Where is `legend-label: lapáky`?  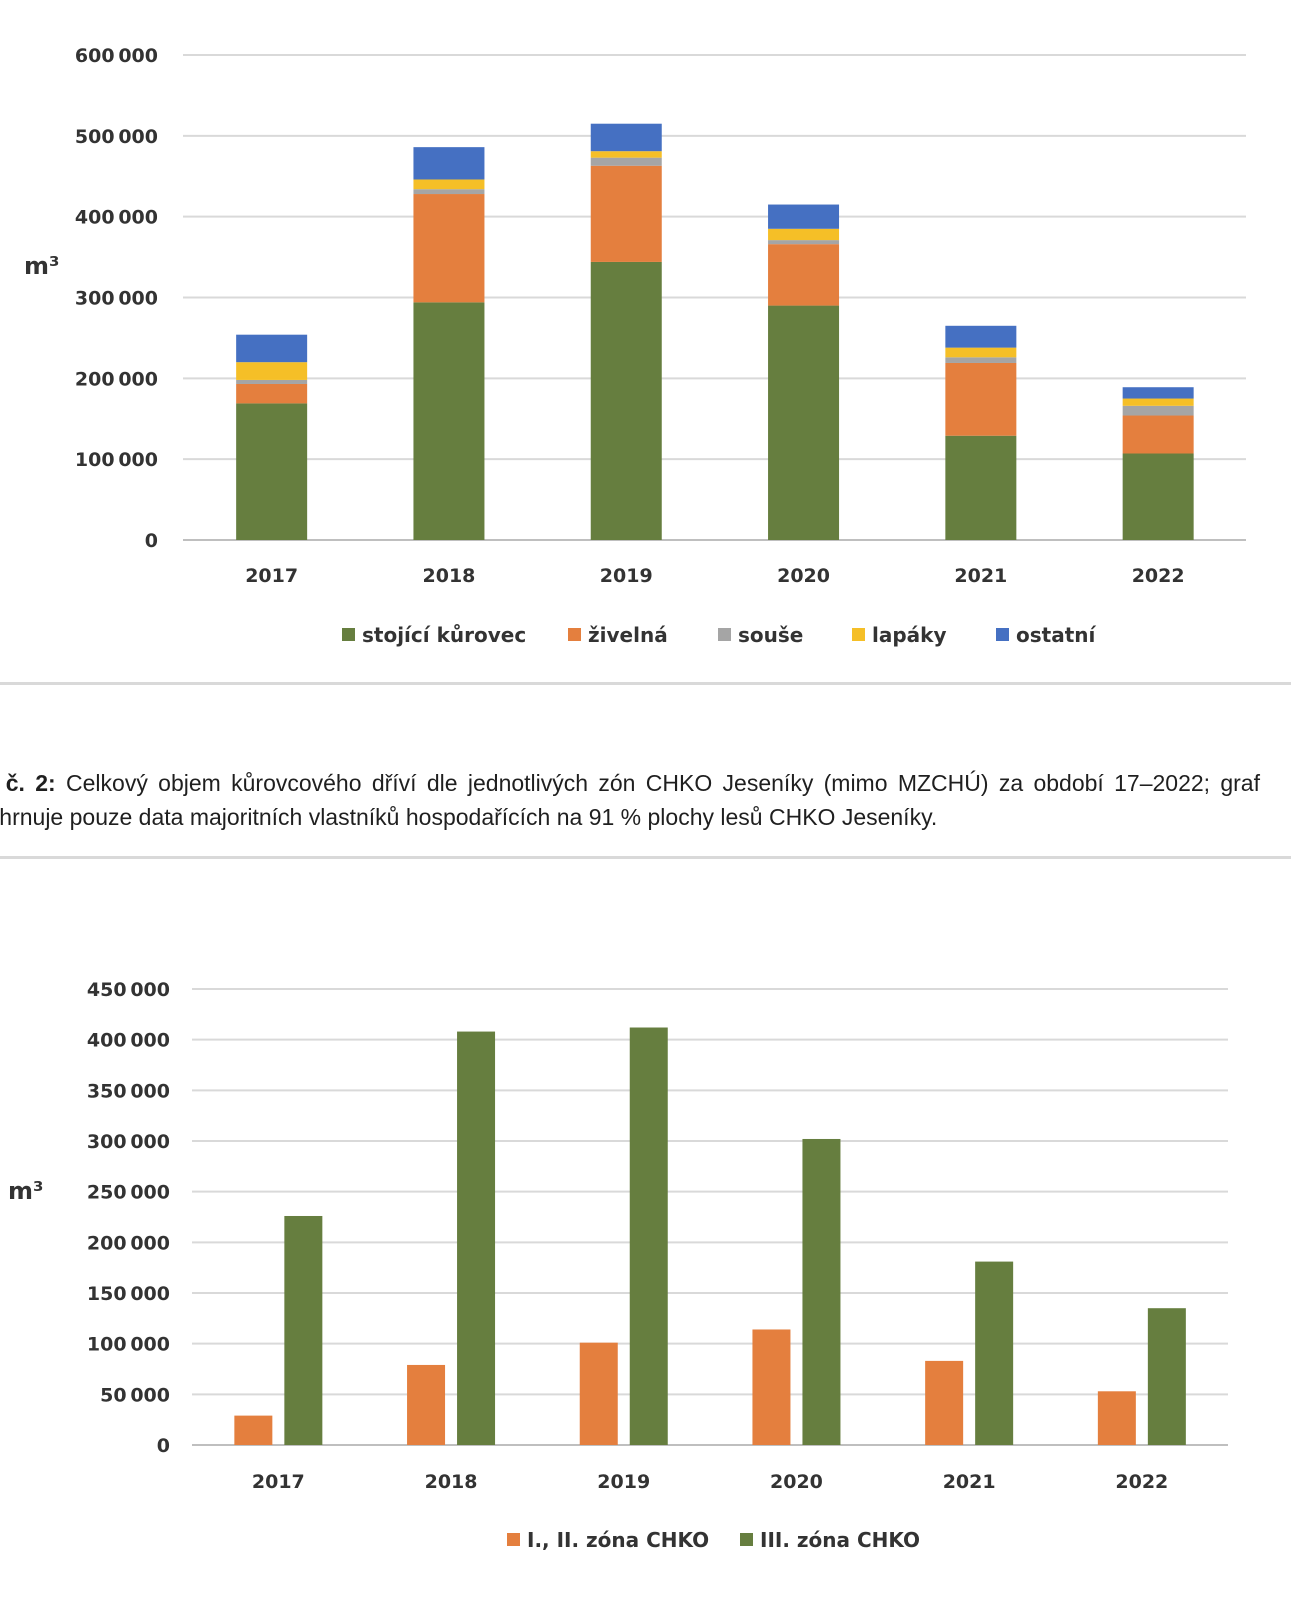 legend-label: lapáky is located at coordinates (909, 635).